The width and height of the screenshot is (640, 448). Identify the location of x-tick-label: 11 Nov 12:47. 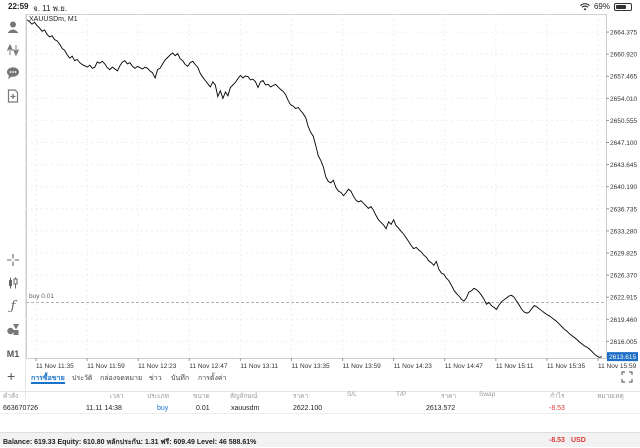
(208, 366).